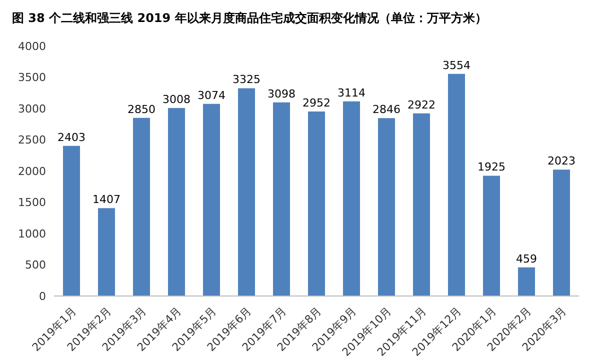 This screenshot has height=364, width=597. Describe the element at coordinates (32, 77) in the screenshot. I see `y-tick-label: 3500` at that location.